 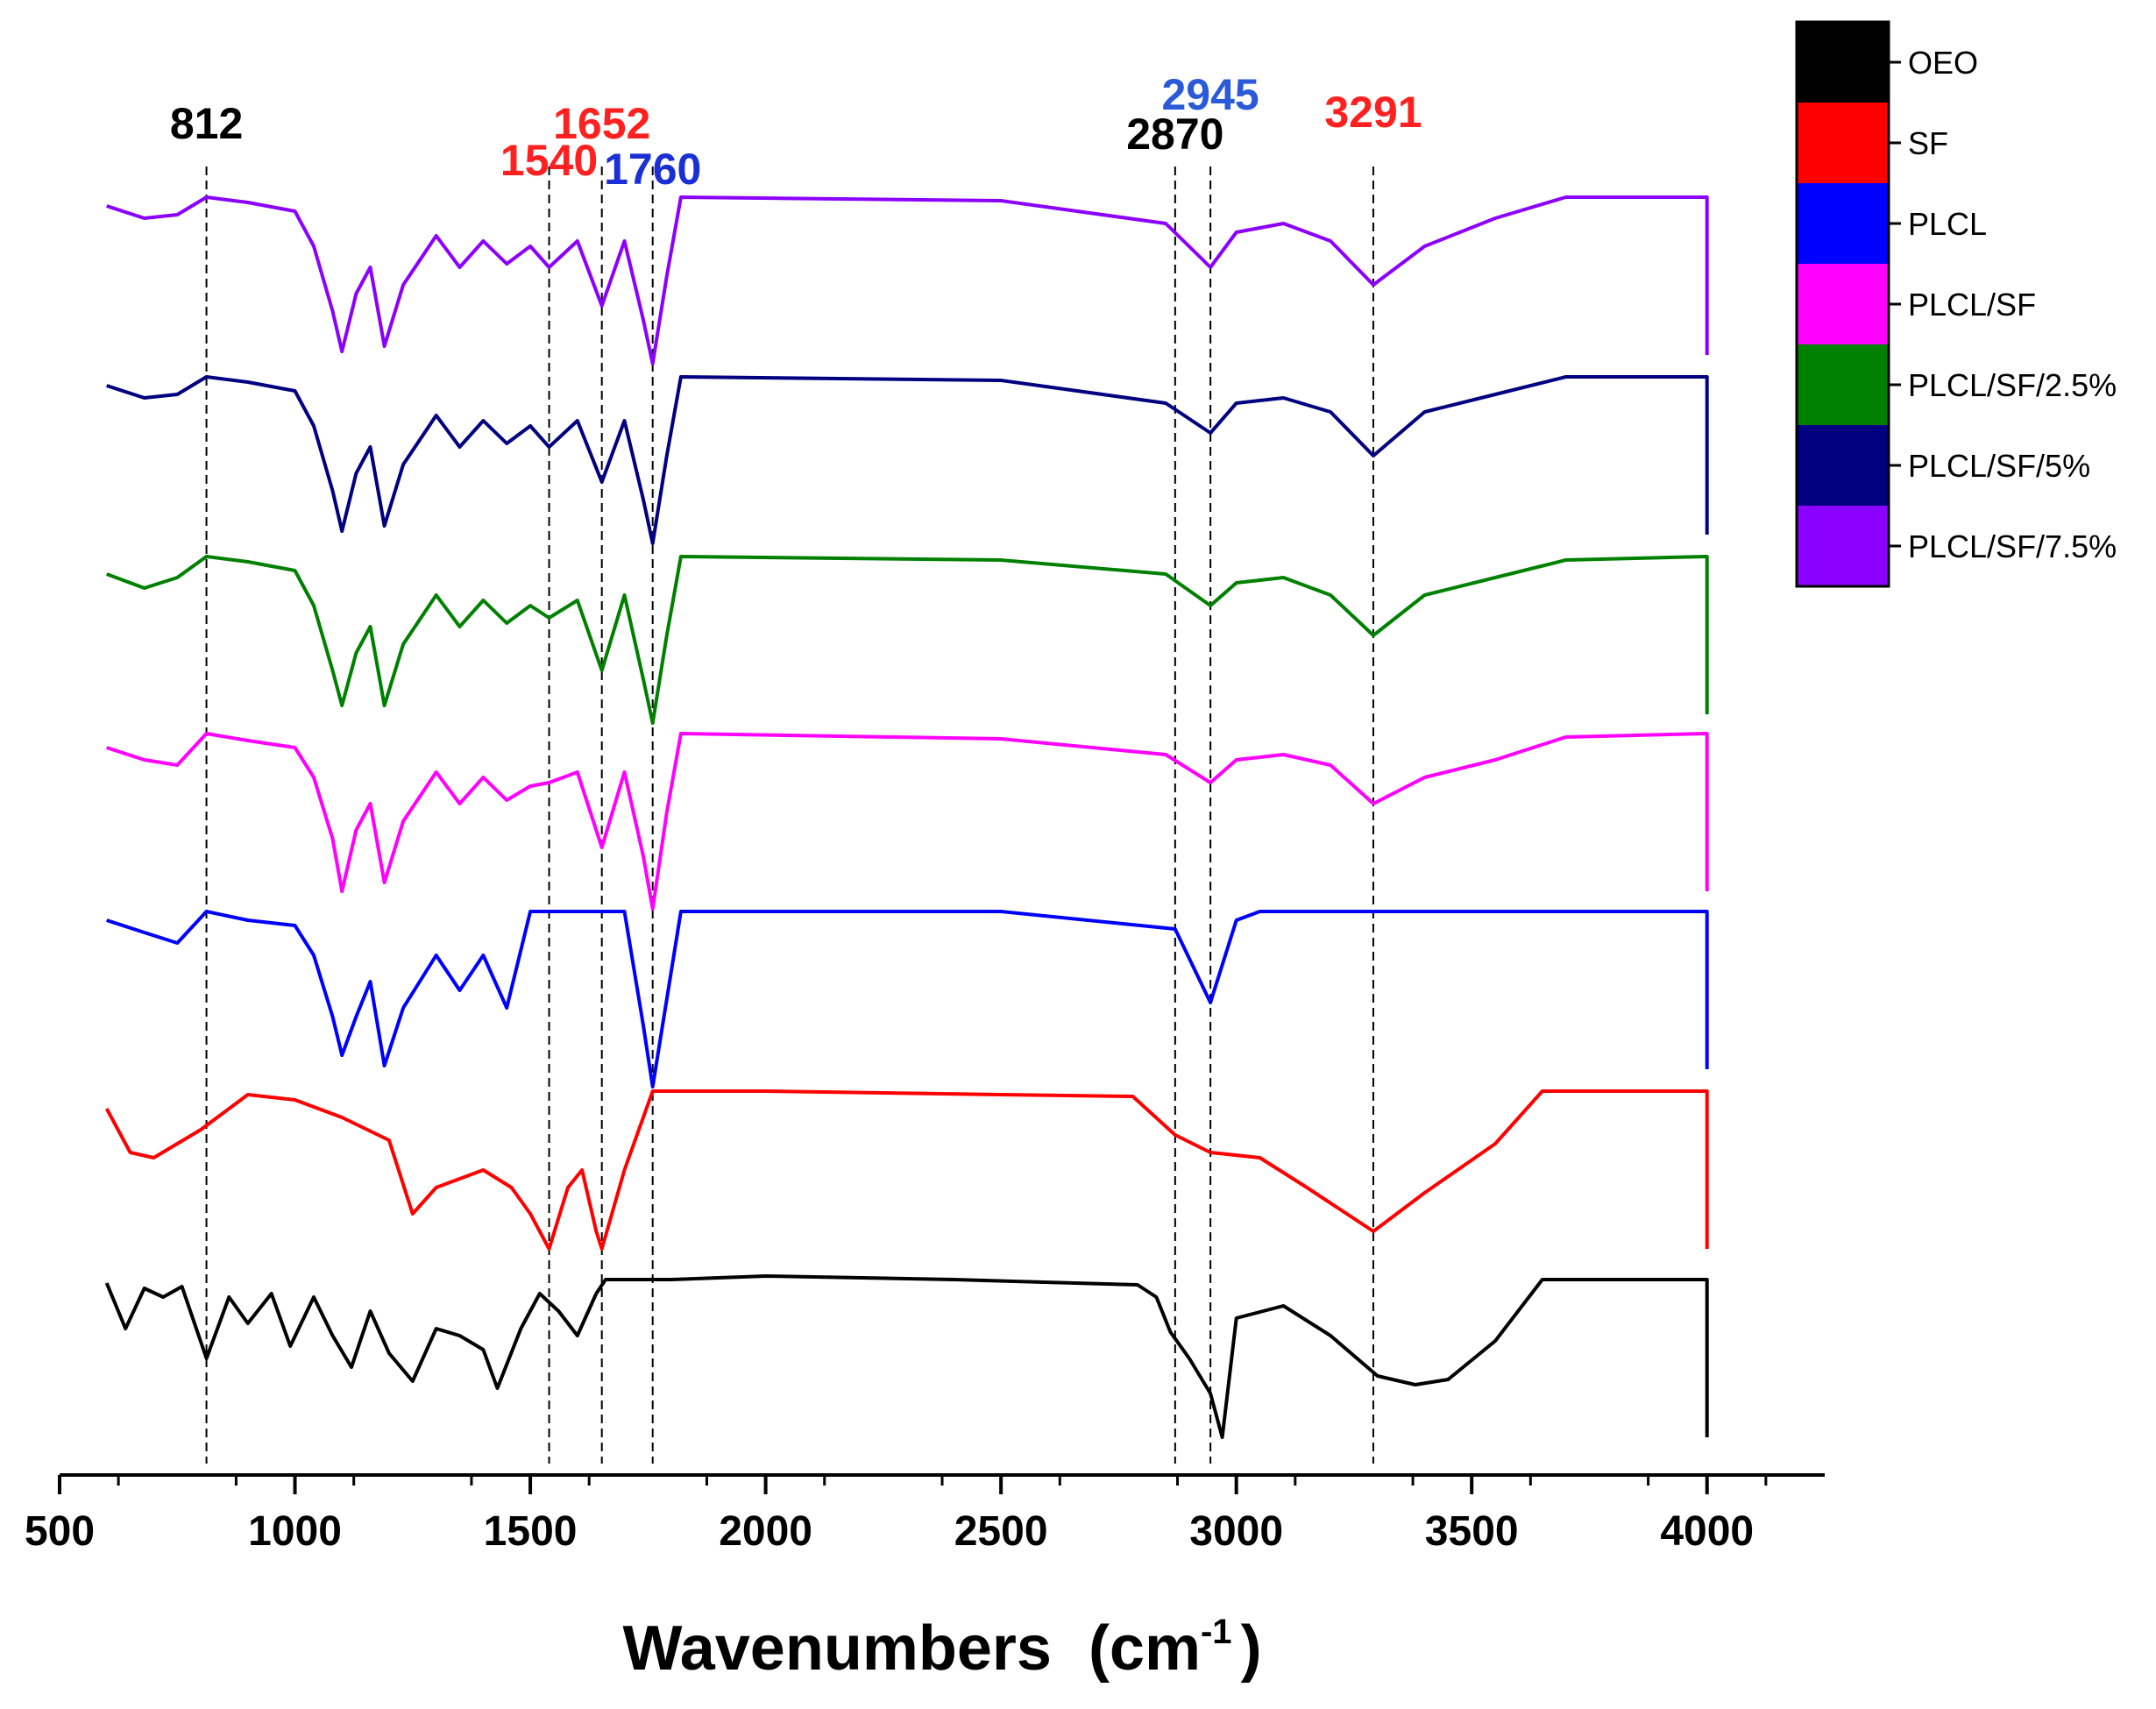 I want to click on x-tick-label: 3000, so click(x=1236, y=1531).